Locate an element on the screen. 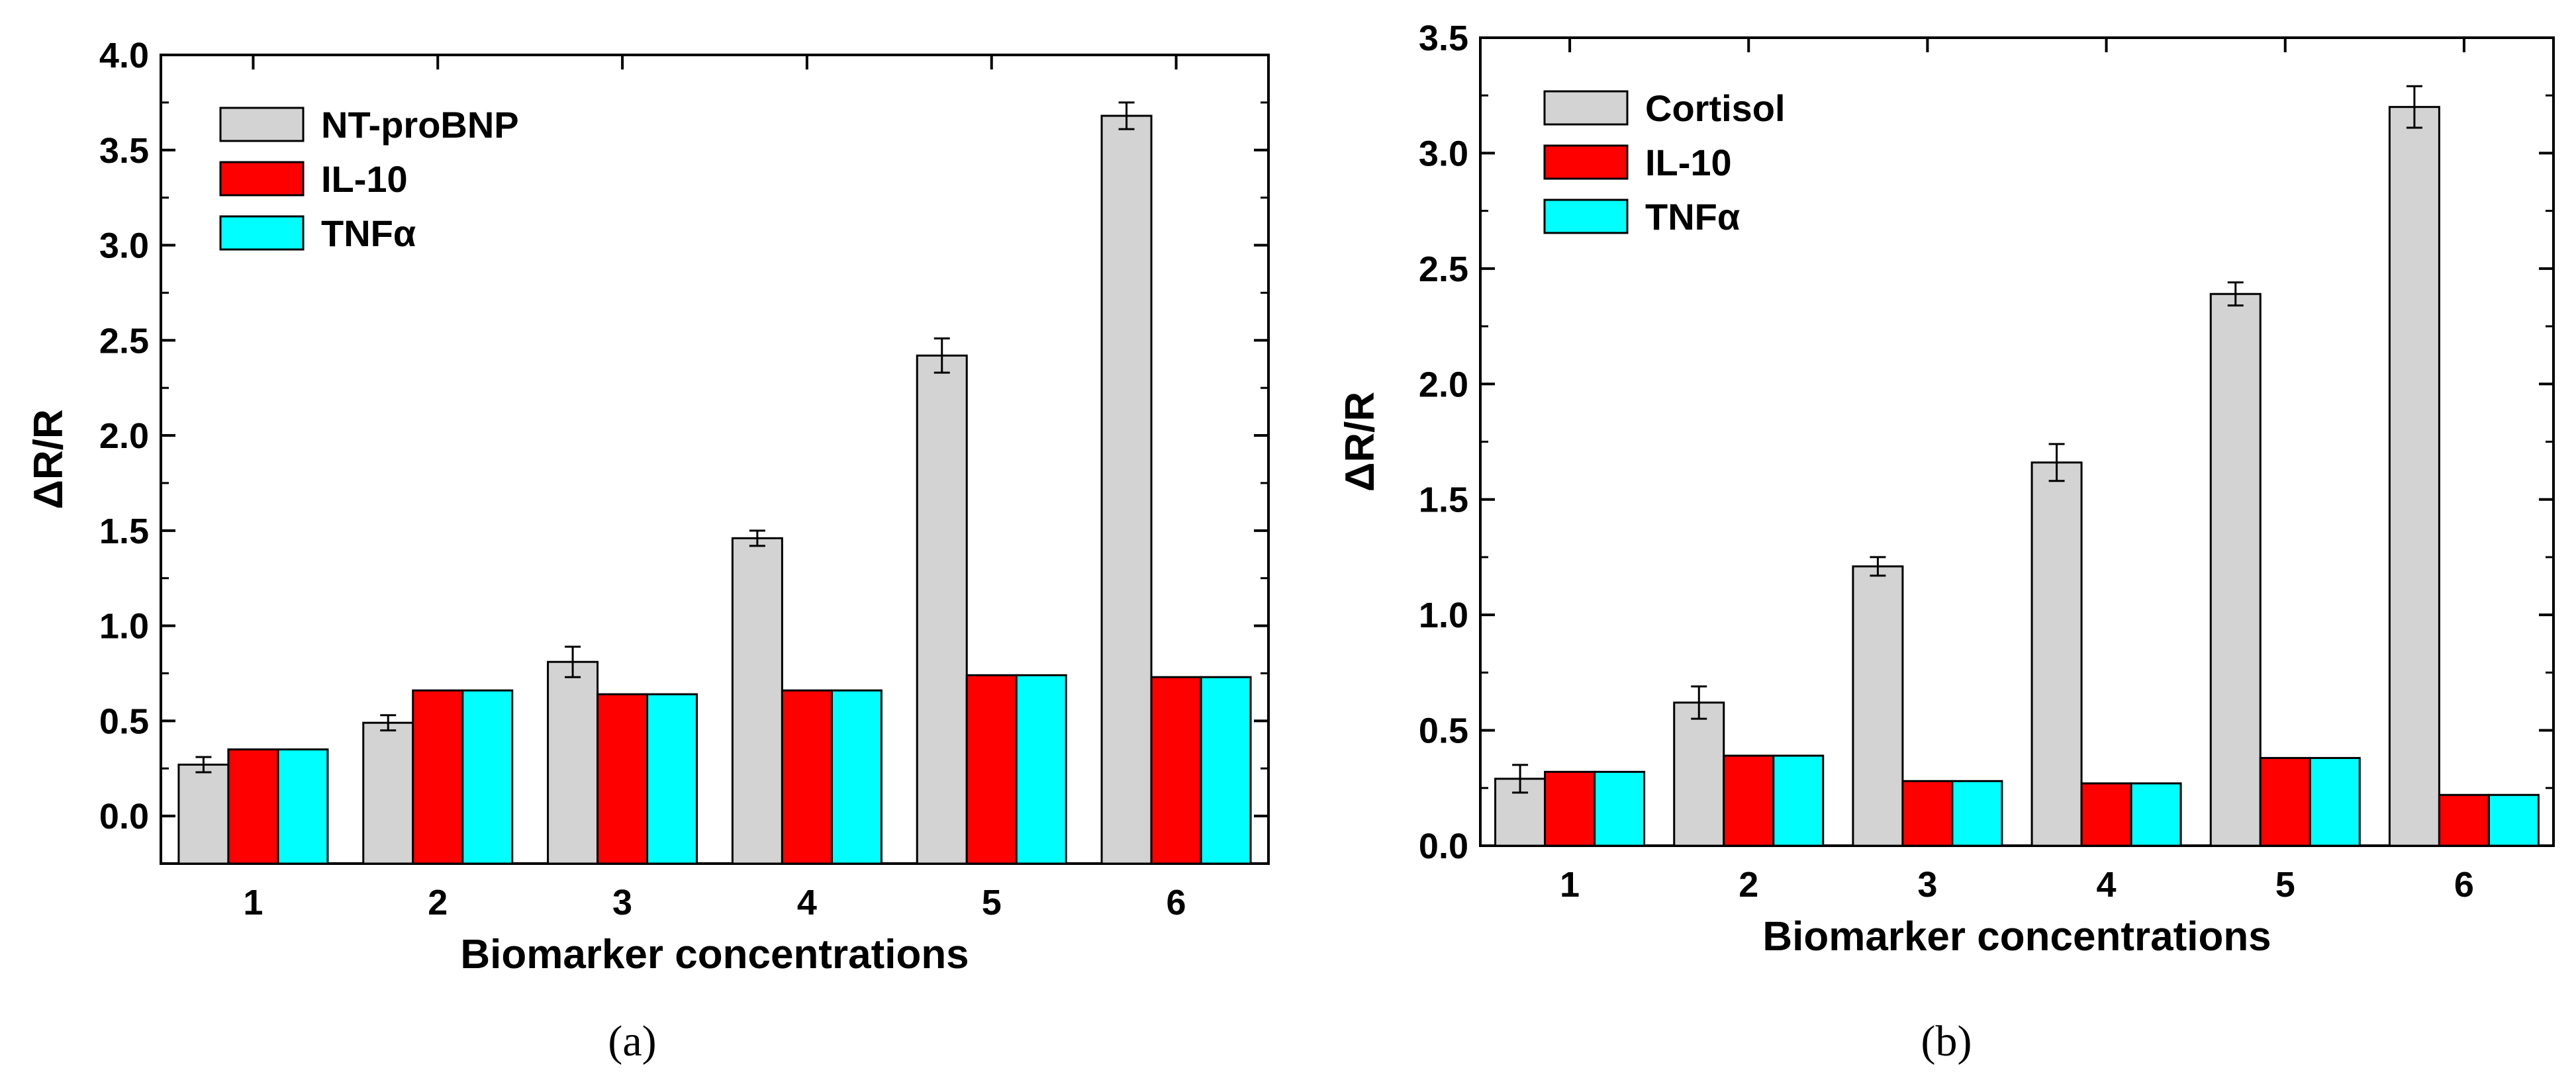 The height and width of the screenshot is (1076, 2576). panel-caption: (b) is located at coordinates (1946, 1041).